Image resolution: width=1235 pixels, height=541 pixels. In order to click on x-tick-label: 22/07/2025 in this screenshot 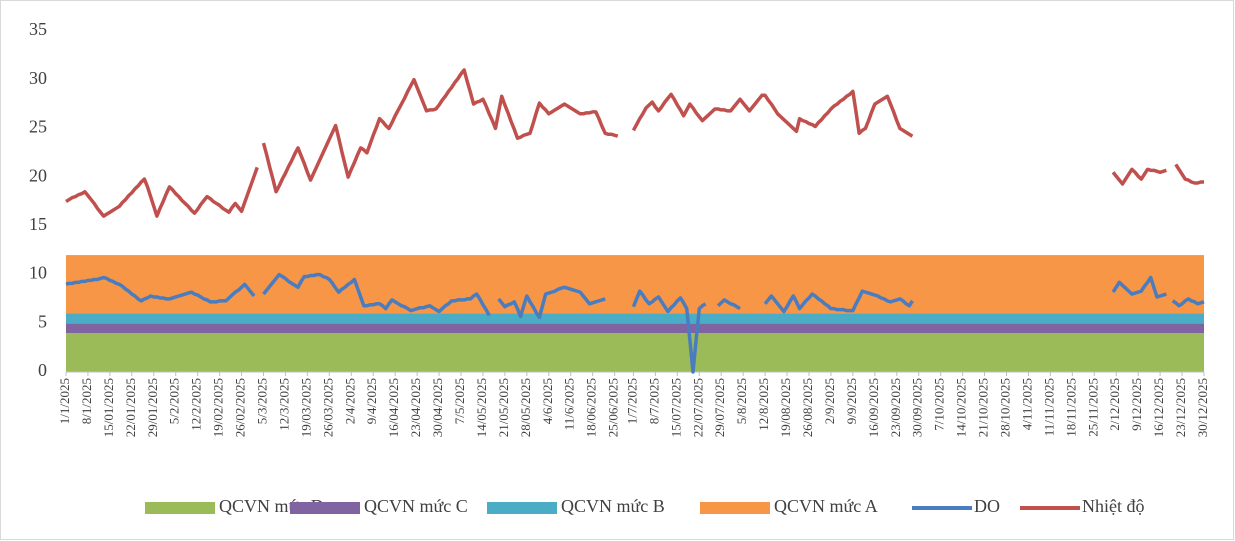, I will do `click(697, 407)`.